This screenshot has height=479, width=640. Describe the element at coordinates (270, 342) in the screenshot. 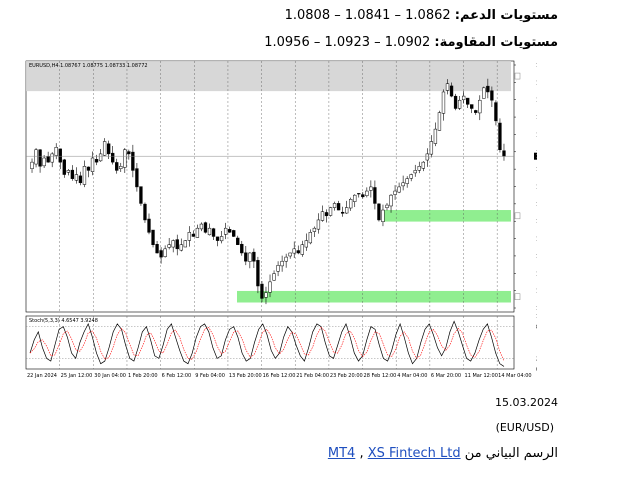

I see `stoch-pane-frame` at that location.